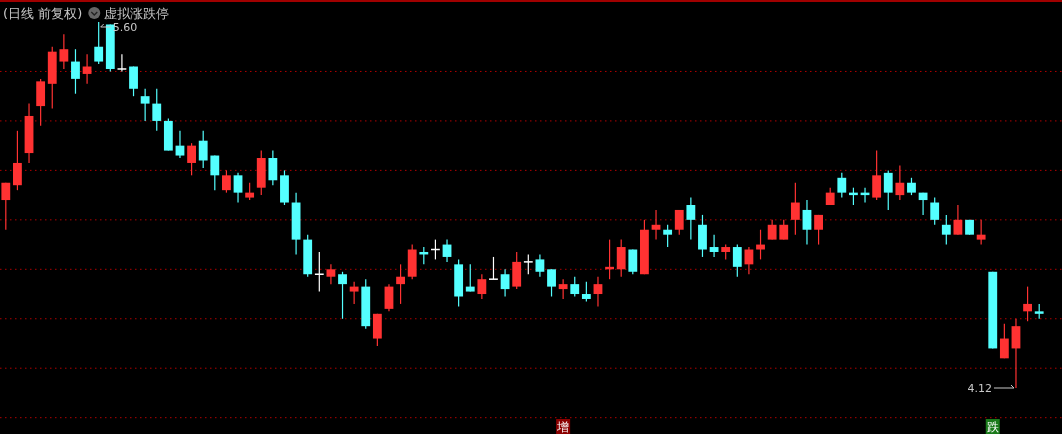  Describe the element at coordinates (992, 427) in the screenshot. I see `text: 跌` at that location.